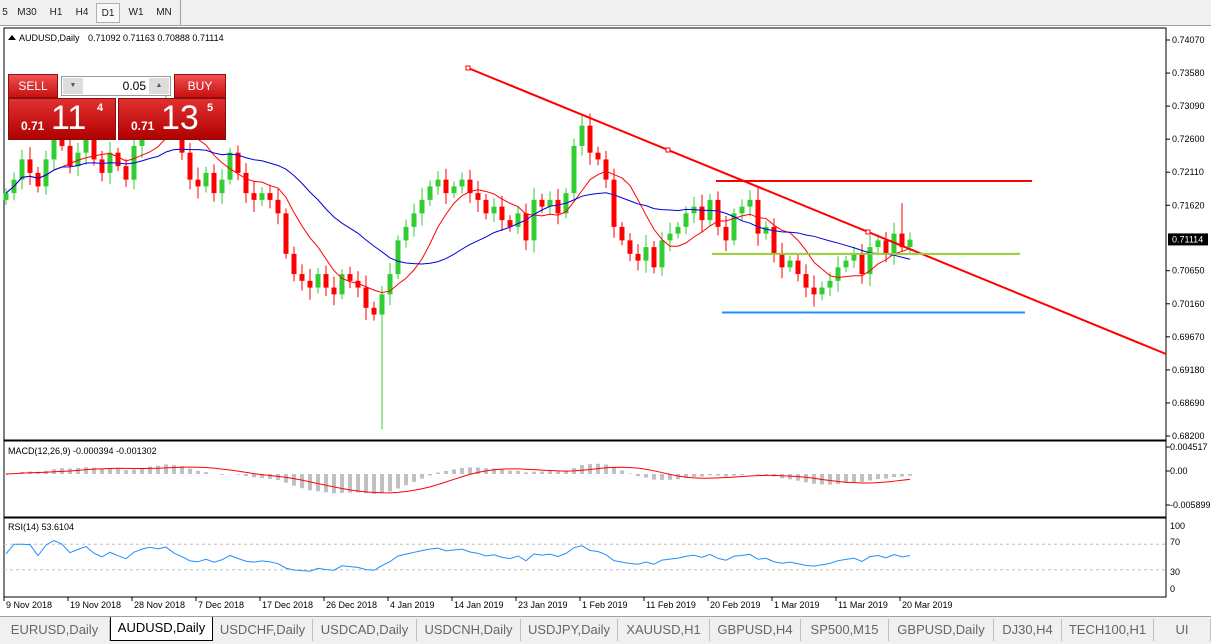 The height and width of the screenshot is (644, 1211). What do you see at coordinates (73, 86) in the screenshot?
I see `lot-decrease-icon: ▼` at bounding box center [73, 86].